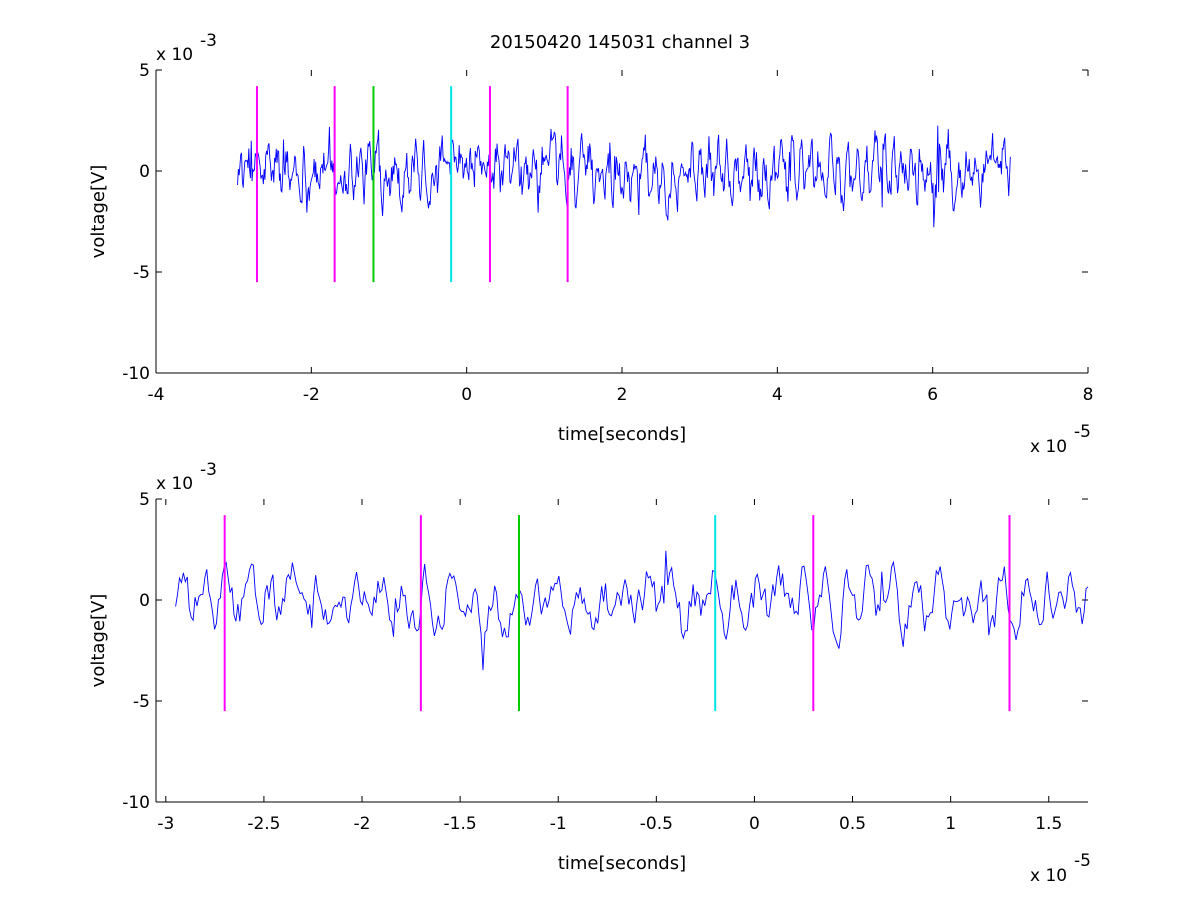 The image size is (1200, 901). Describe the element at coordinates (932, 395) in the screenshot. I see `x-tick-label: 6` at that location.